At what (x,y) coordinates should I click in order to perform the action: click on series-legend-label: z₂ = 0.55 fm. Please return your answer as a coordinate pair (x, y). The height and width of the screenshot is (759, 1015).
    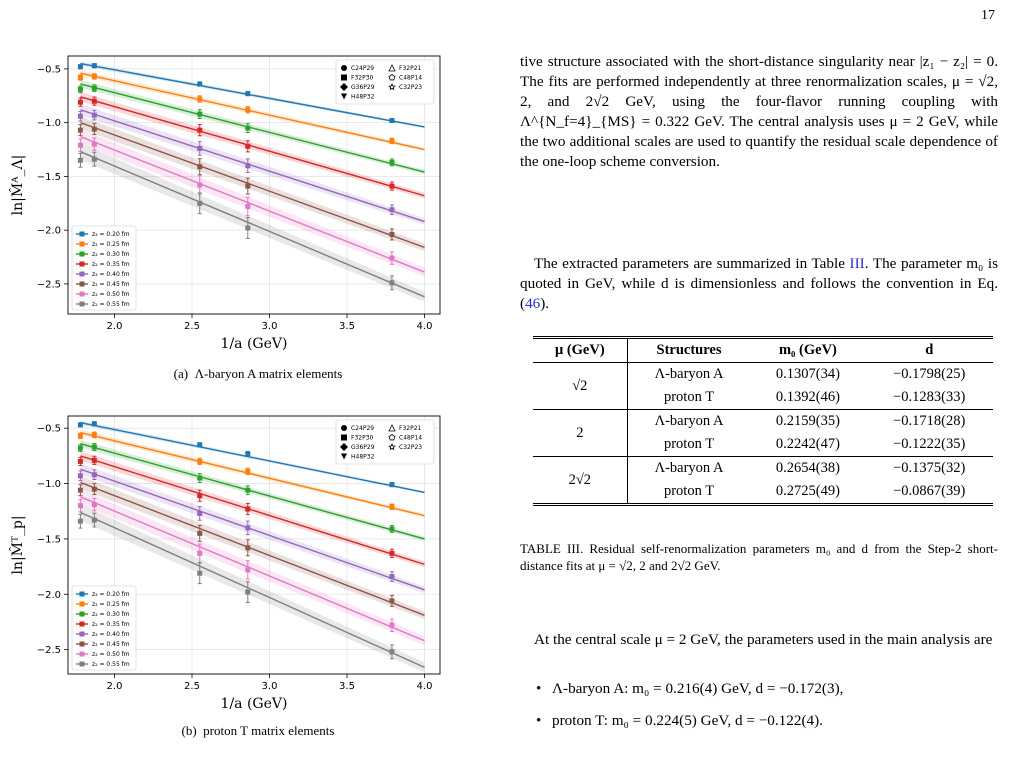
    Looking at the image, I should click on (111, 304).